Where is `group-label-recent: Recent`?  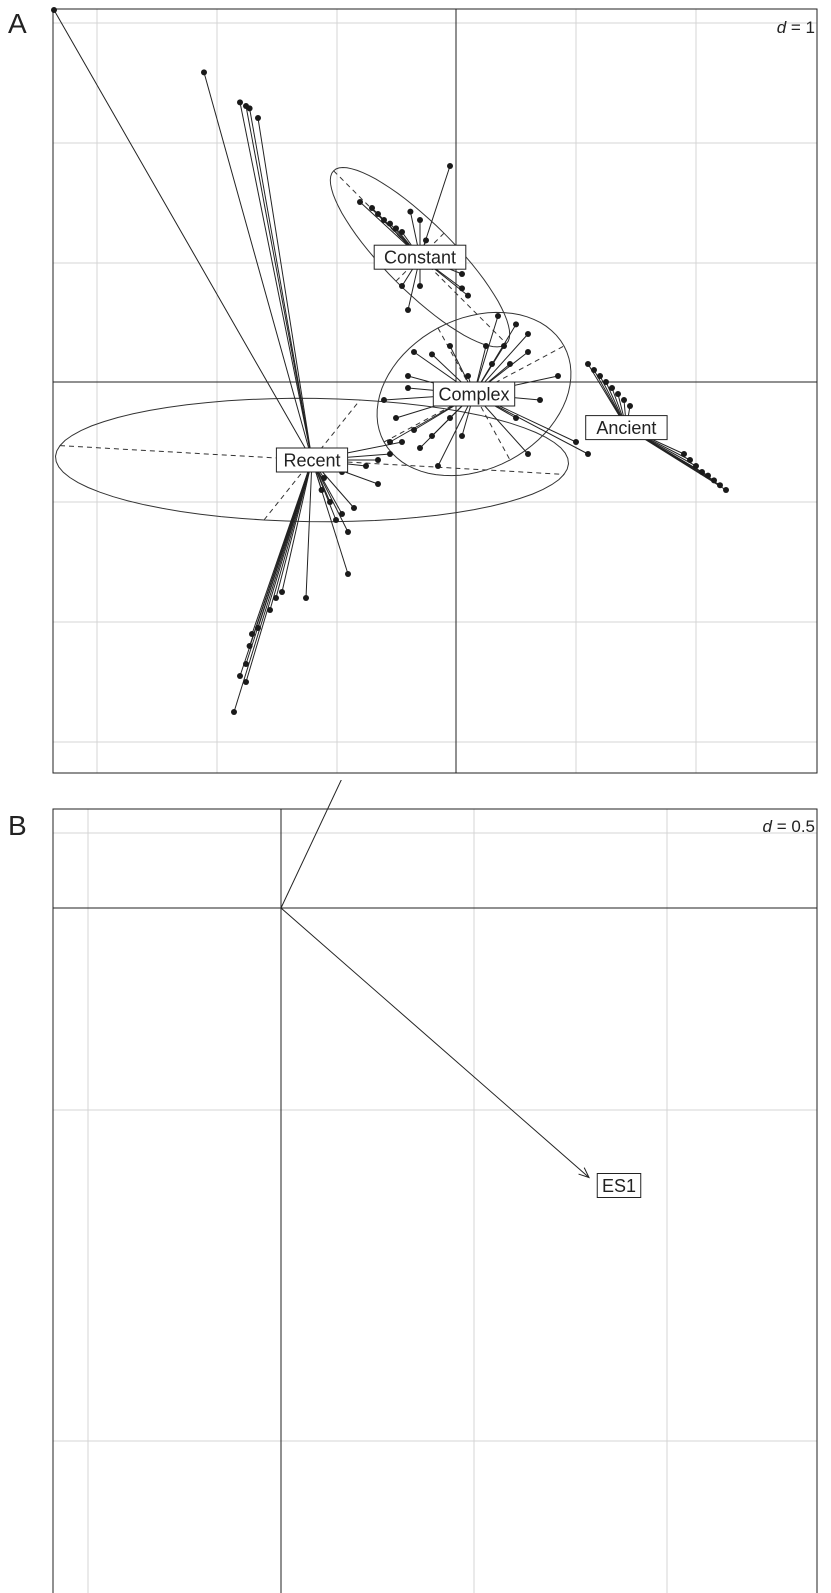 group-label-recent: Recent is located at coordinates (312, 460).